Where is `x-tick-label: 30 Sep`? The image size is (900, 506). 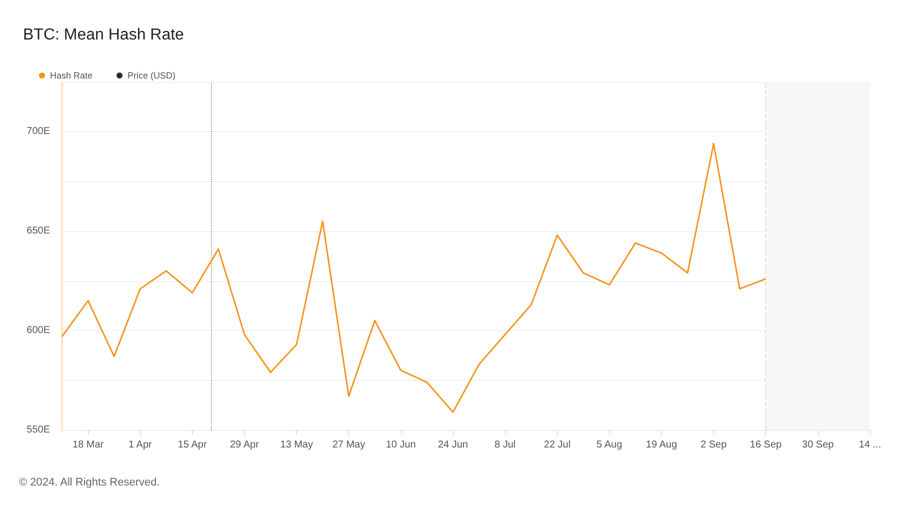
x-tick-label: 30 Sep is located at coordinates (818, 445).